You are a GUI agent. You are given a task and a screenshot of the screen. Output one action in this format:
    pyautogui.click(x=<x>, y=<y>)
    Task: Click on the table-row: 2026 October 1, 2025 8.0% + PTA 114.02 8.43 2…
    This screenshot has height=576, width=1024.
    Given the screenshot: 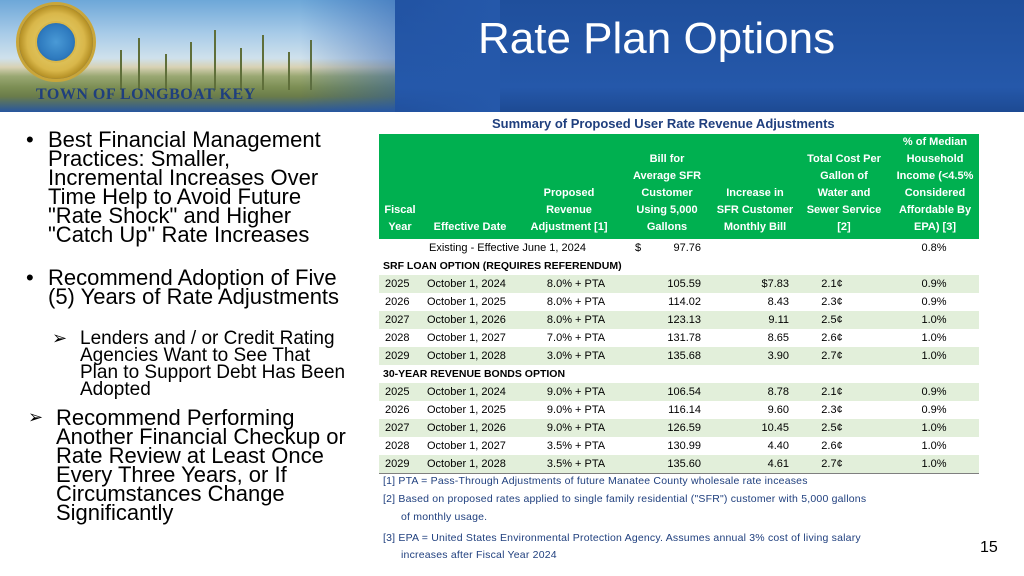 What is the action you would take?
    pyautogui.click(x=666, y=302)
    